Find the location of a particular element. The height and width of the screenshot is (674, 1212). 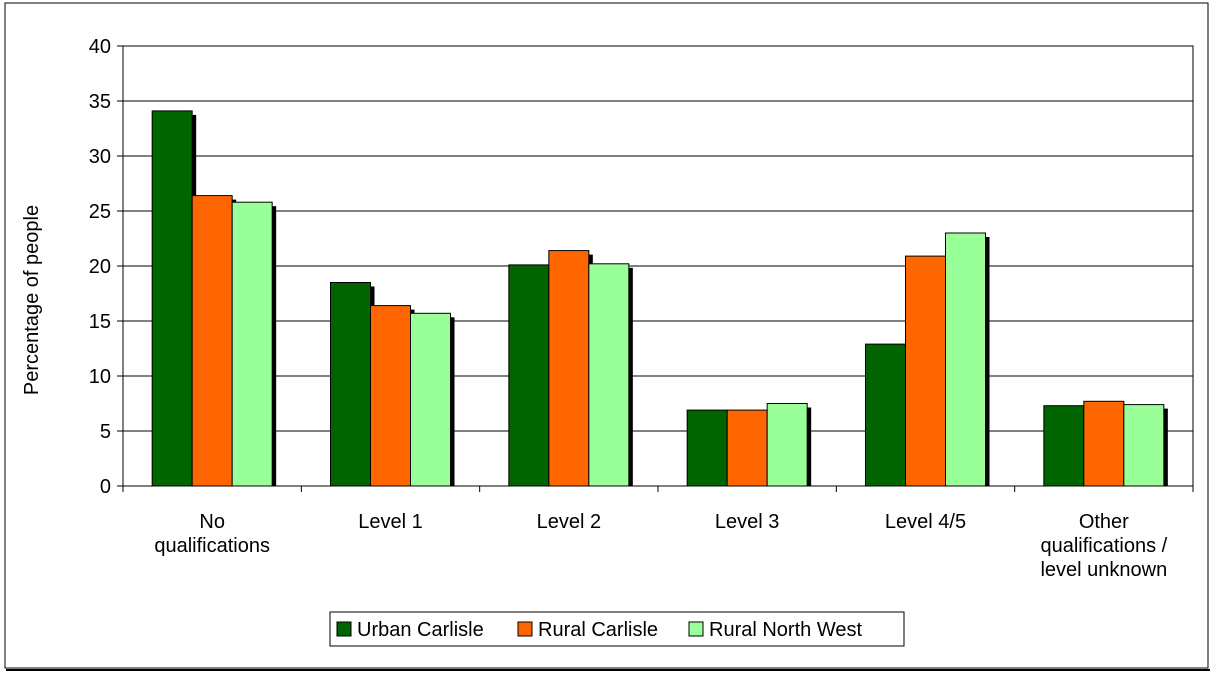

y-tick-label: 0 is located at coordinates (105, 487).